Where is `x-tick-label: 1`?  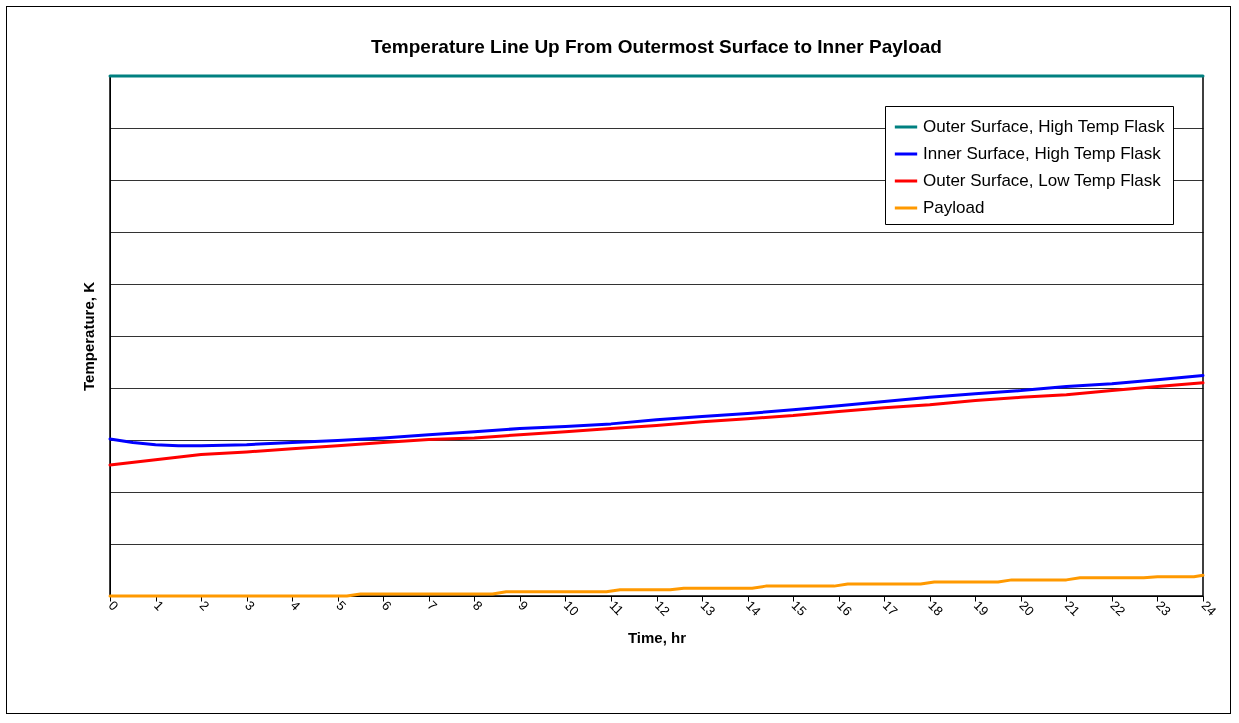 x-tick-label: 1 is located at coordinates (159, 605).